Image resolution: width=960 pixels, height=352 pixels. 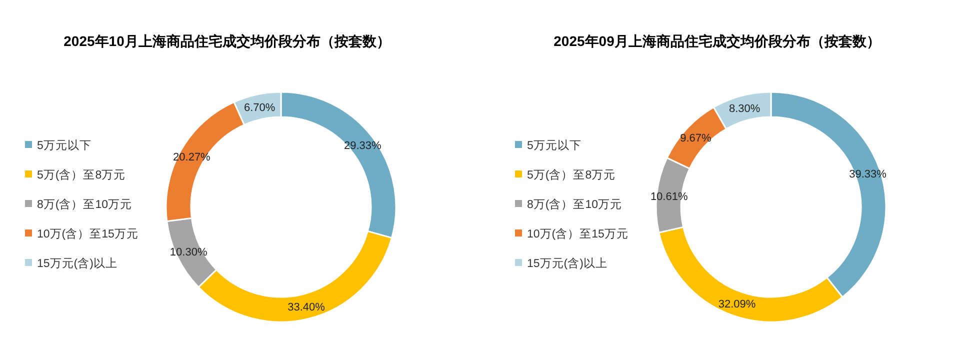 I want to click on data-label: 9.67%, so click(x=696, y=138).